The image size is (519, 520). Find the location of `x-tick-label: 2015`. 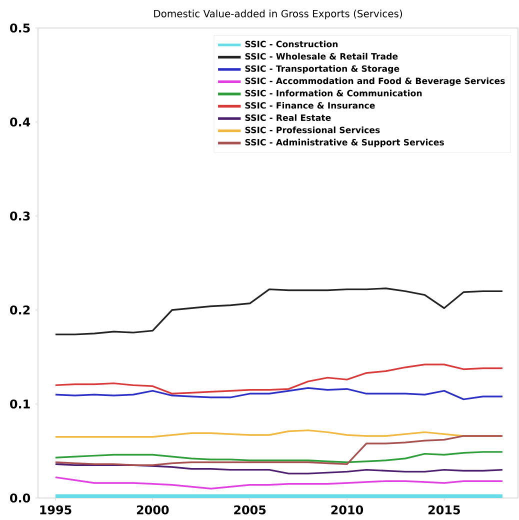

x-tick-label: 2015 is located at coordinates (444, 509).